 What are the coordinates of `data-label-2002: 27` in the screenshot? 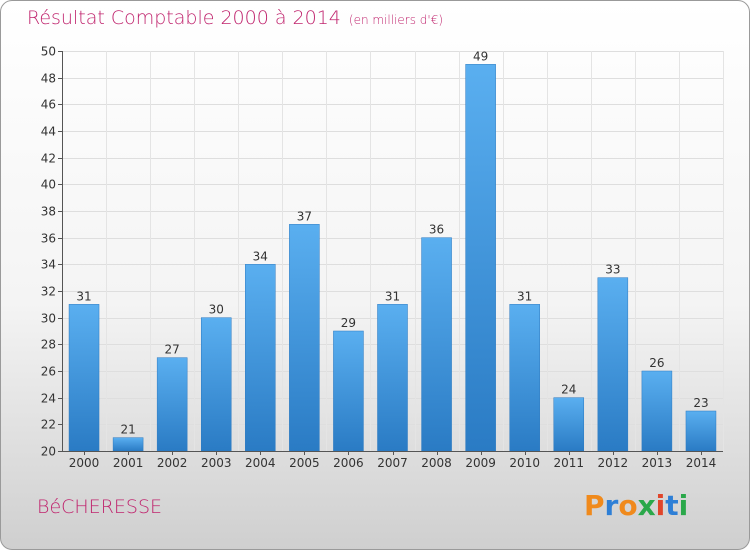 It's located at (172, 350).